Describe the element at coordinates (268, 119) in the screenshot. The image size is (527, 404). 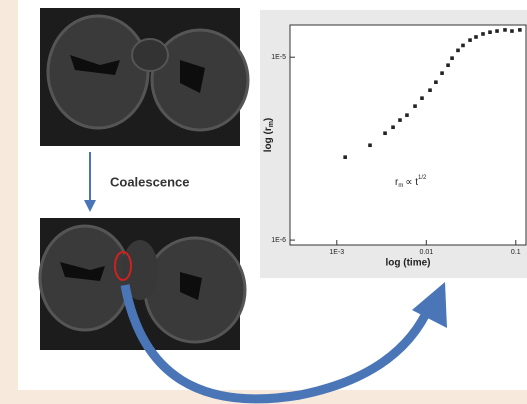
I see `y-label-end: )` at that location.